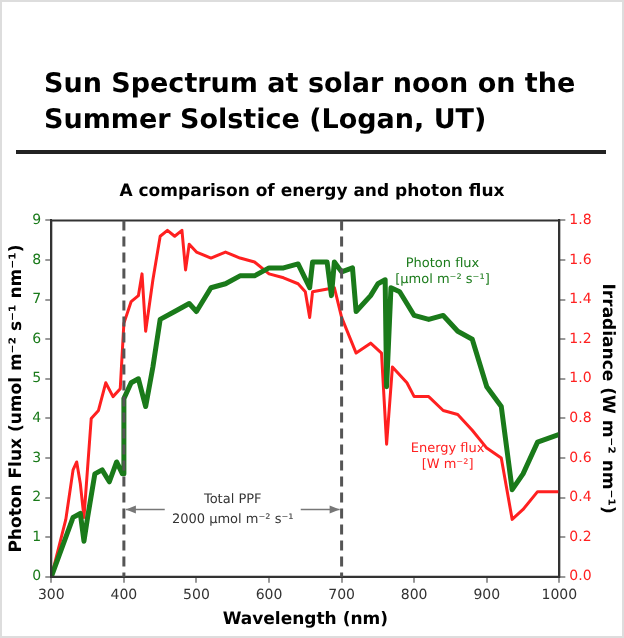 This screenshot has height=638, width=624. What do you see at coordinates (16, 398) in the screenshot?
I see `y-axis-title: Photon Flux (umol m⁻² s⁻¹ nm⁻¹)` at bounding box center [16, 398].